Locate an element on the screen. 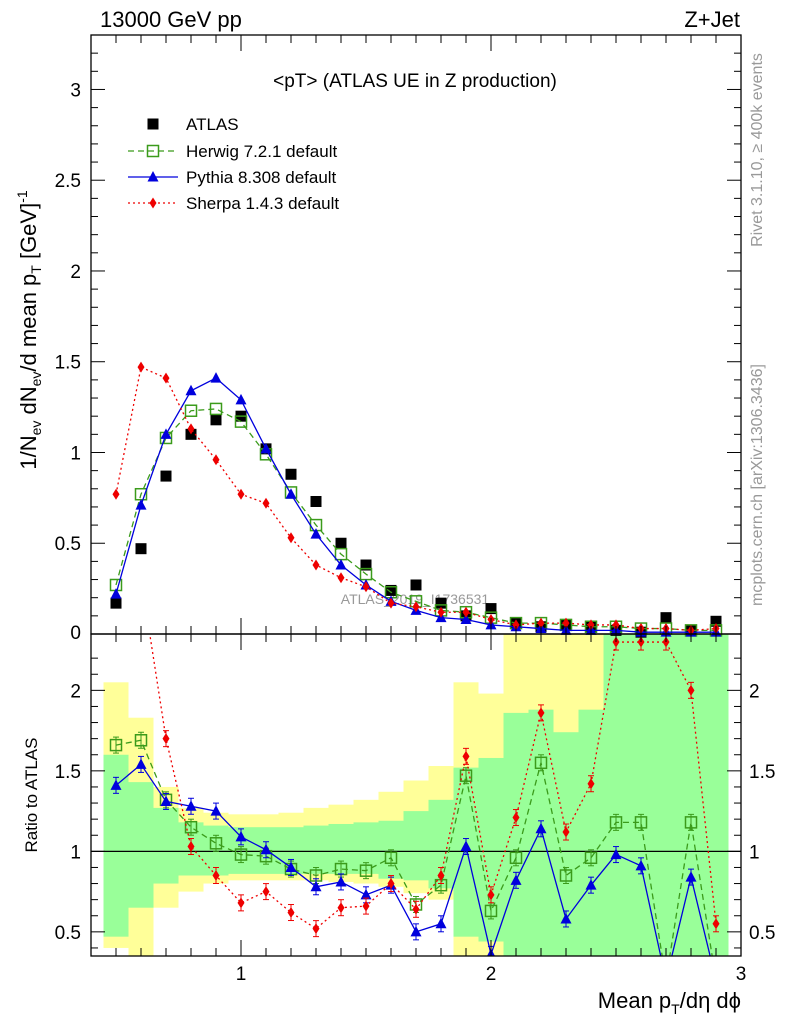 The width and height of the screenshot is (786, 1024). x-axis-label: Mean pT/dη dϕ is located at coordinates (669, 1002).